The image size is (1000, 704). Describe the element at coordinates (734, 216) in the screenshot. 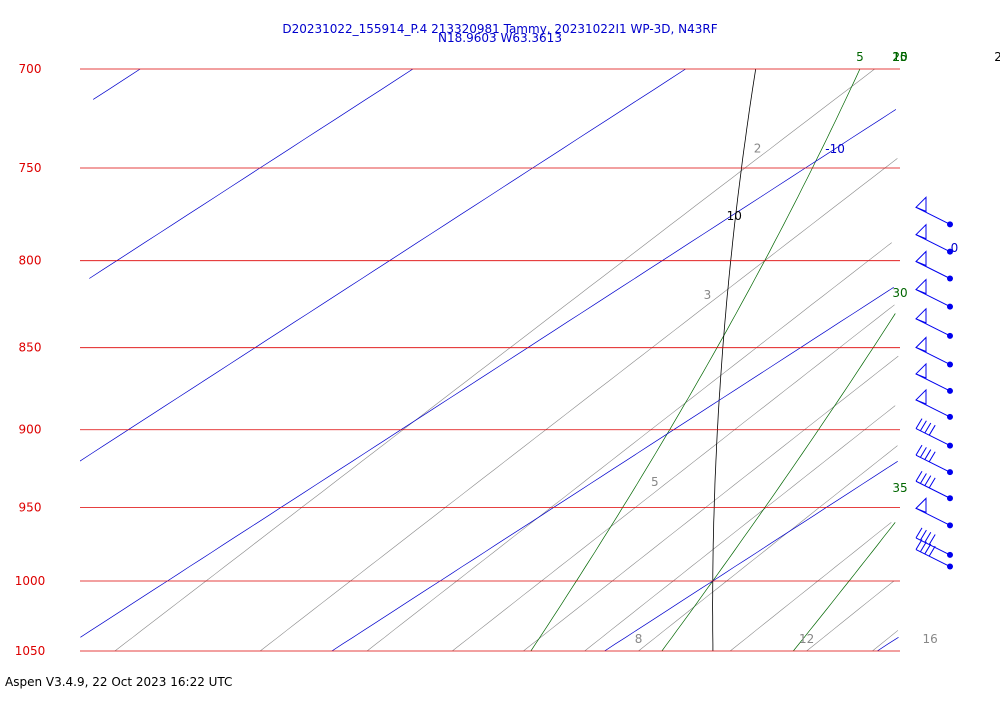

I see `dry-adiabat-label: 10` at that location.